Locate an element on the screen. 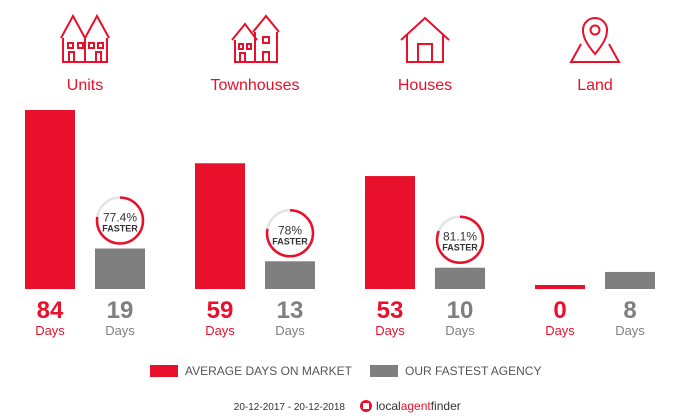 This screenshot has width=700, height=420. land-pin-icon is located at coordinates (595, 40).